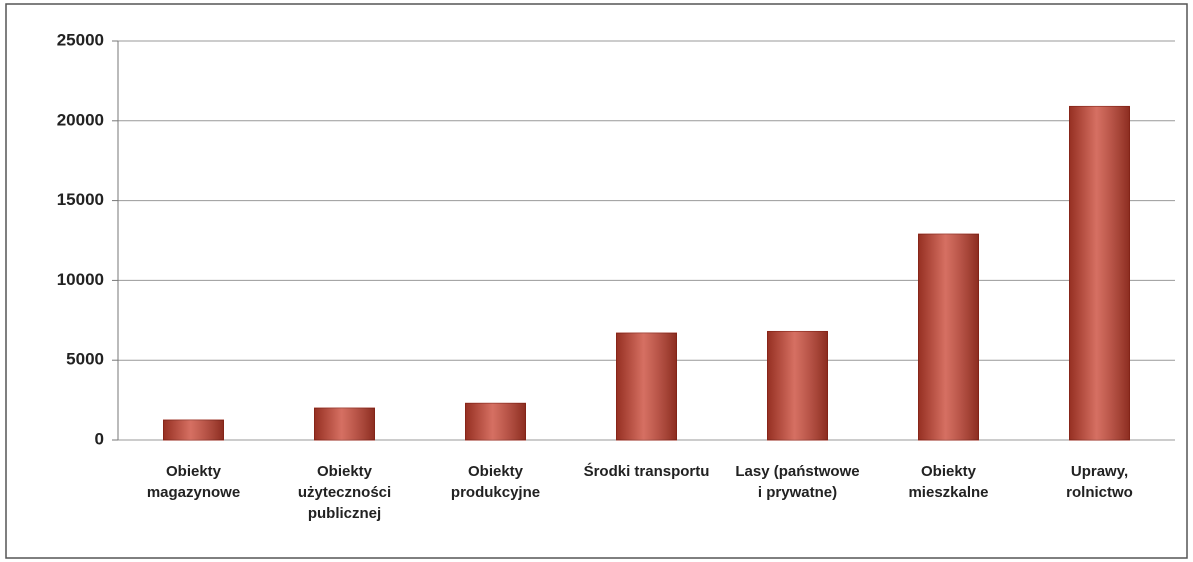 The height and width of the screenshot is (562, 1193). I want to click on x-tick-label: Środki transportu, so click(647, 471).